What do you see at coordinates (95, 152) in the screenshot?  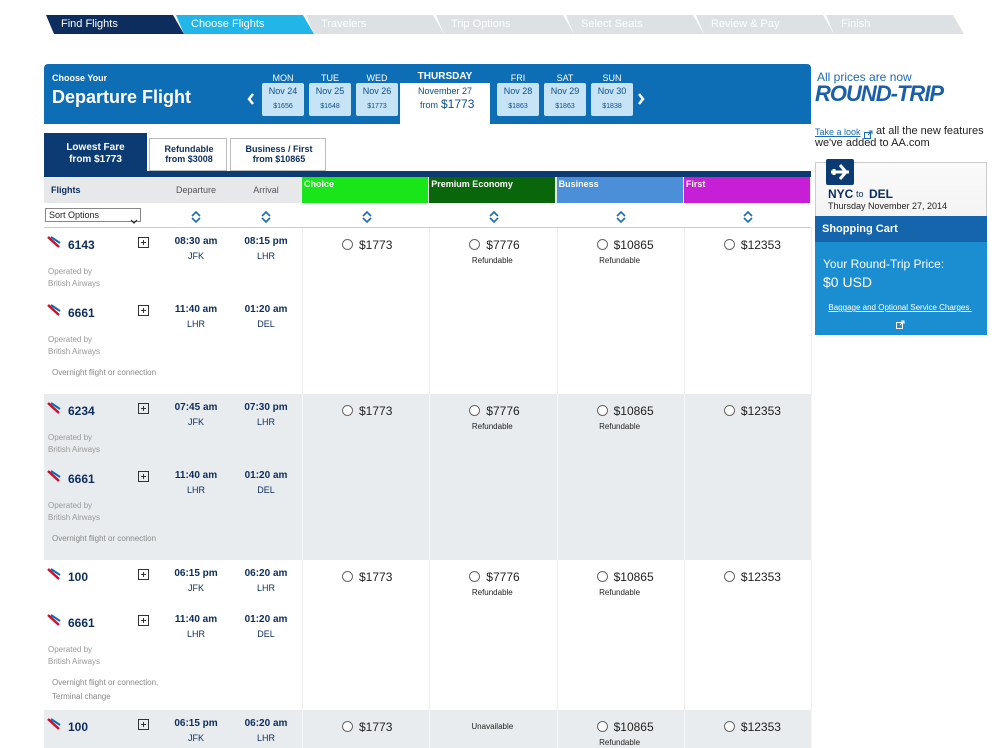 I see `fare-tab: Lowest Fare from $1773` at bounding box center [95, 152].